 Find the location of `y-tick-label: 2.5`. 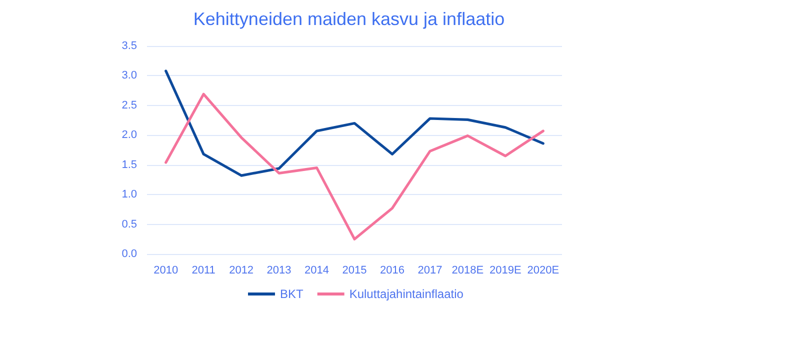

y-tick-label: 2.5 is located at coordinates (129, 105).